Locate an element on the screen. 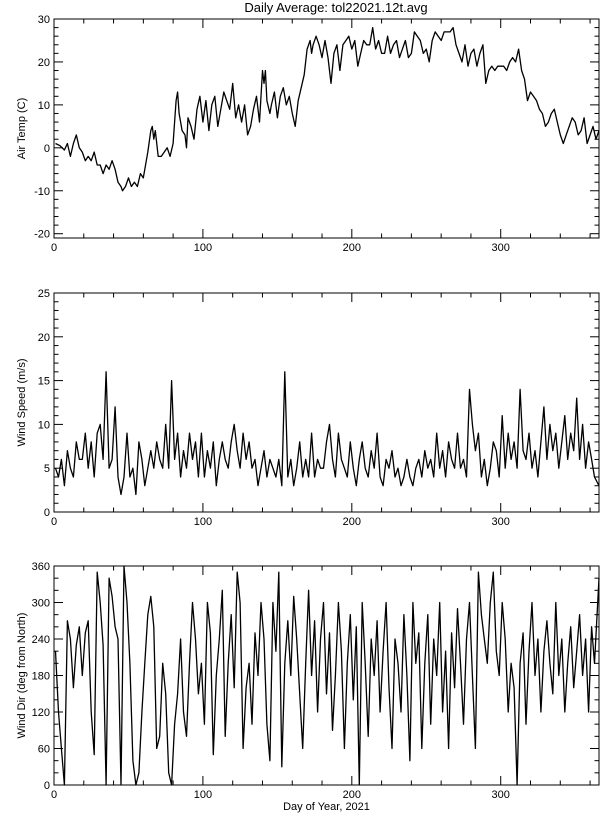  y-tick-label: -20 is located at coordinates (42, 235).